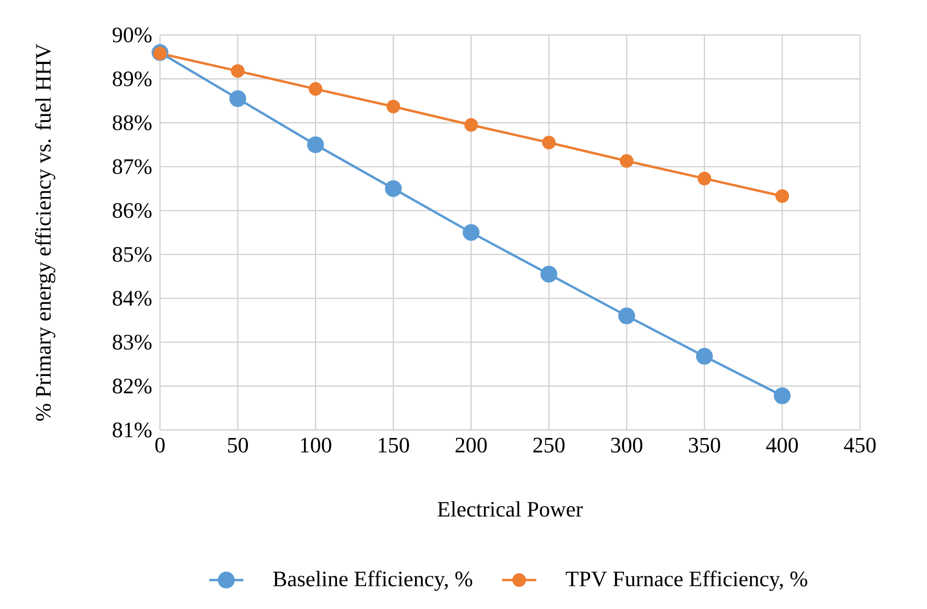  What do you see at coordinates (132, 78) in the screenshot?
I see `y-tick-label: 89%` at bounding box center [132, 78].